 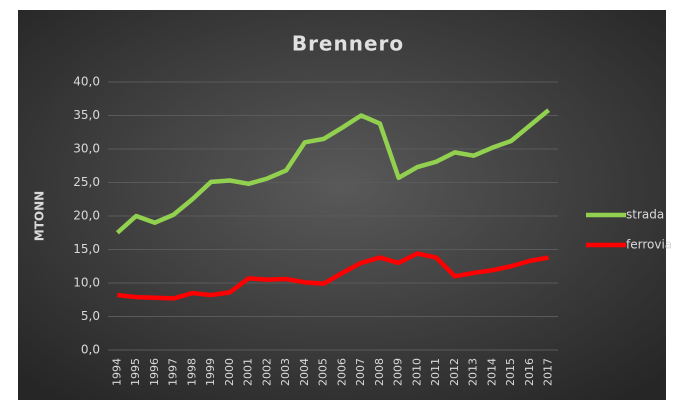 What do you see at coordinates (90, 316) in the screenshot?
I see `y-tick-label: 5,0` at bounding box center [90, 316].